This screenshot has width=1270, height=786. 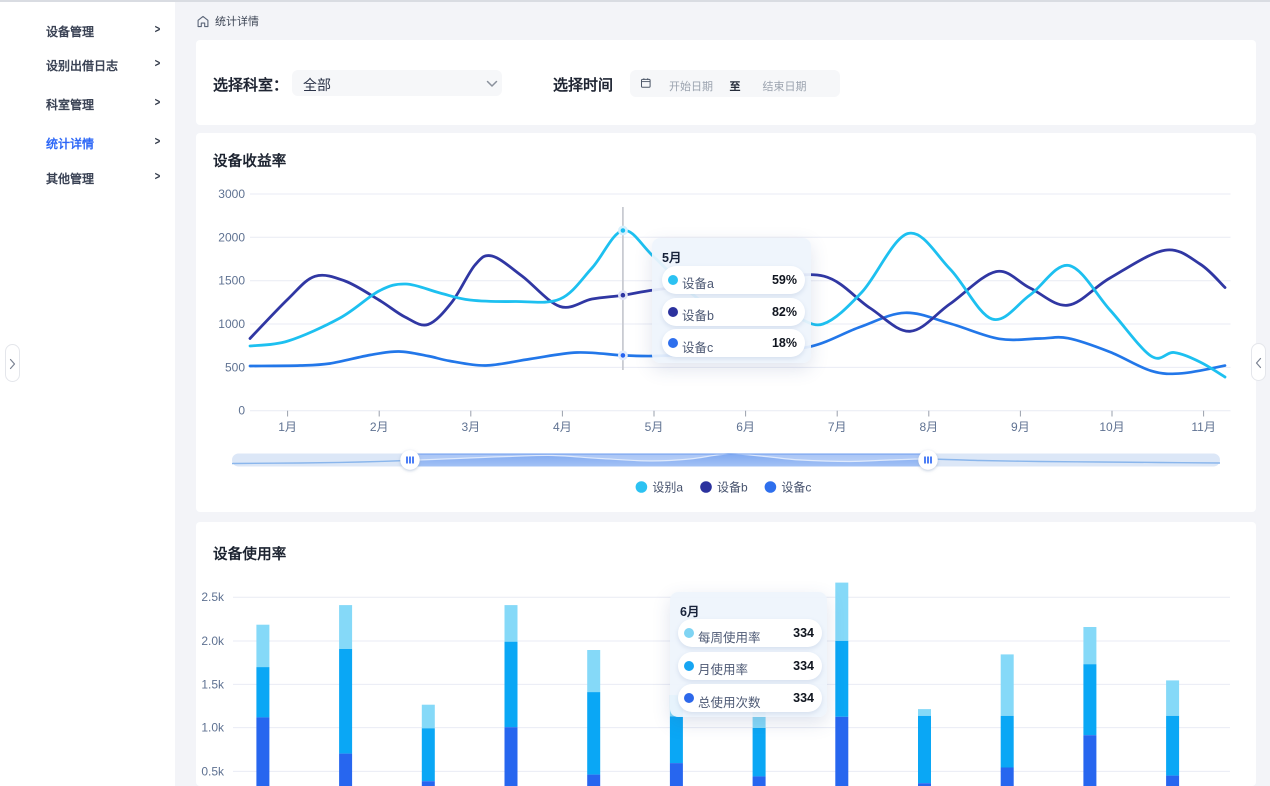 I want to click on svg-text: 8月, so click(x=928, y=427).